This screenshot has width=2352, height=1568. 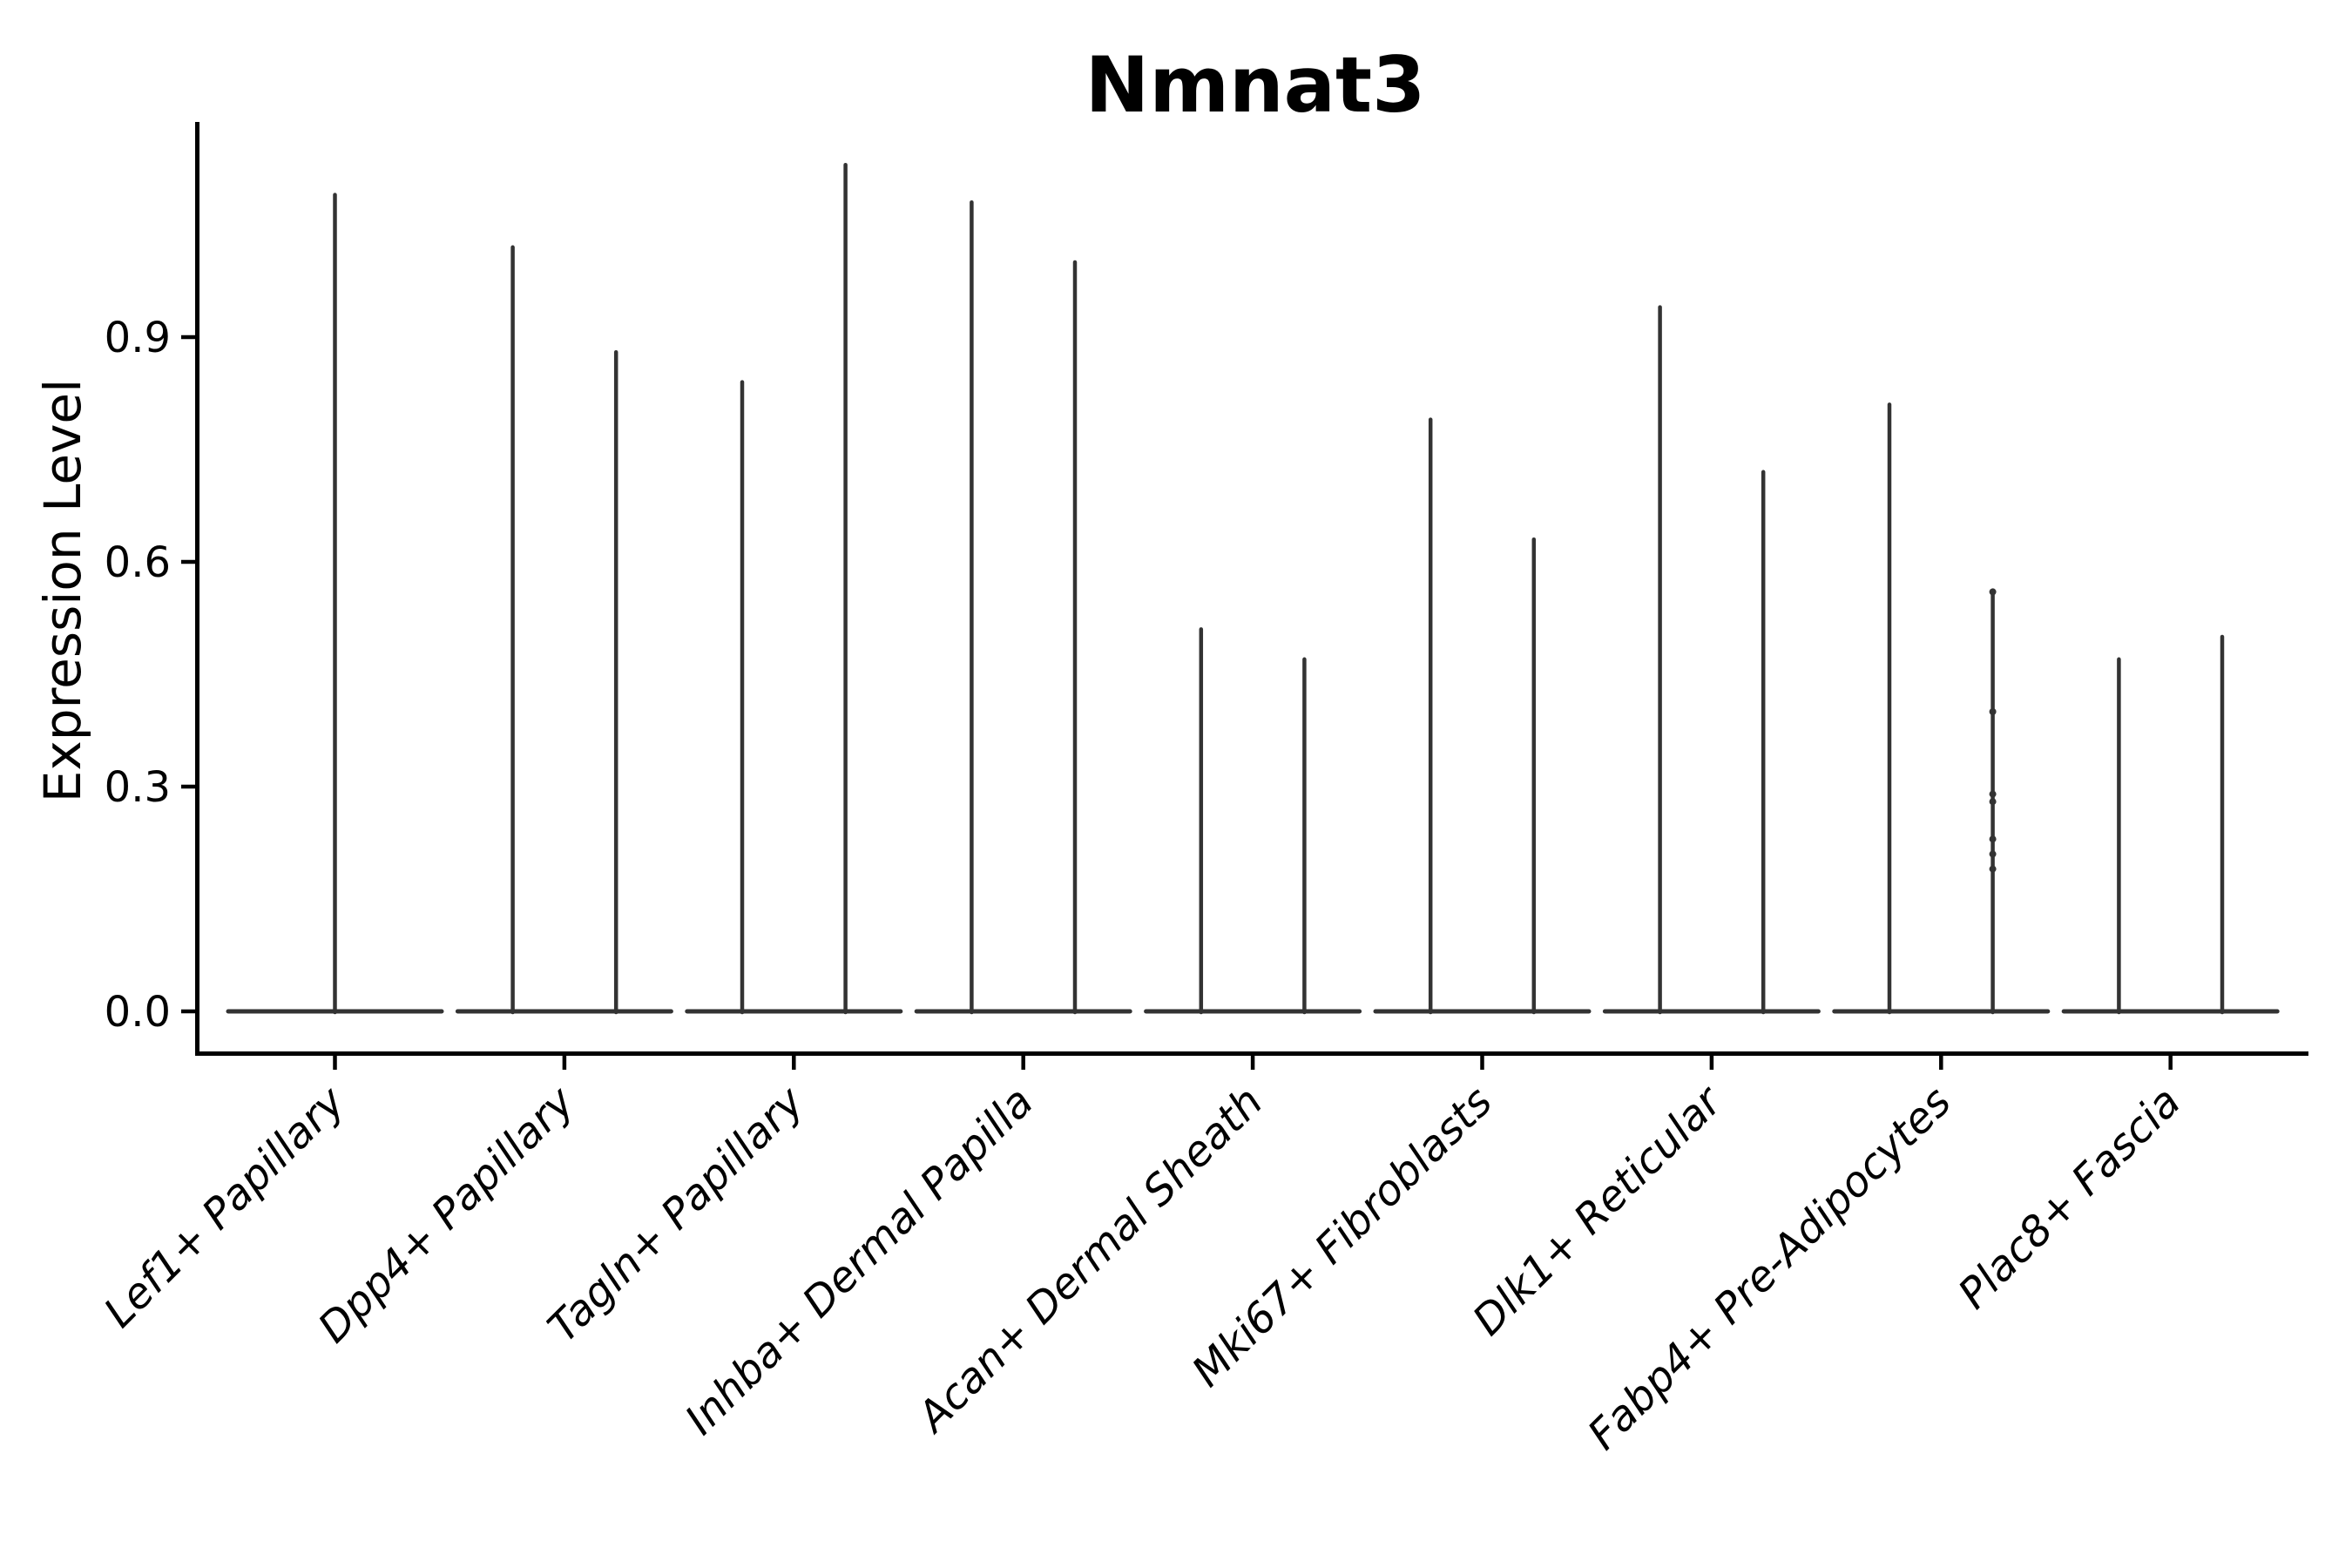 What do you see at coordinates (1769, 1269) in the screenshot?
I see `x-category-label: Fabp4+ Pre-Adipocytes` at bounding box center [1769, 1269].